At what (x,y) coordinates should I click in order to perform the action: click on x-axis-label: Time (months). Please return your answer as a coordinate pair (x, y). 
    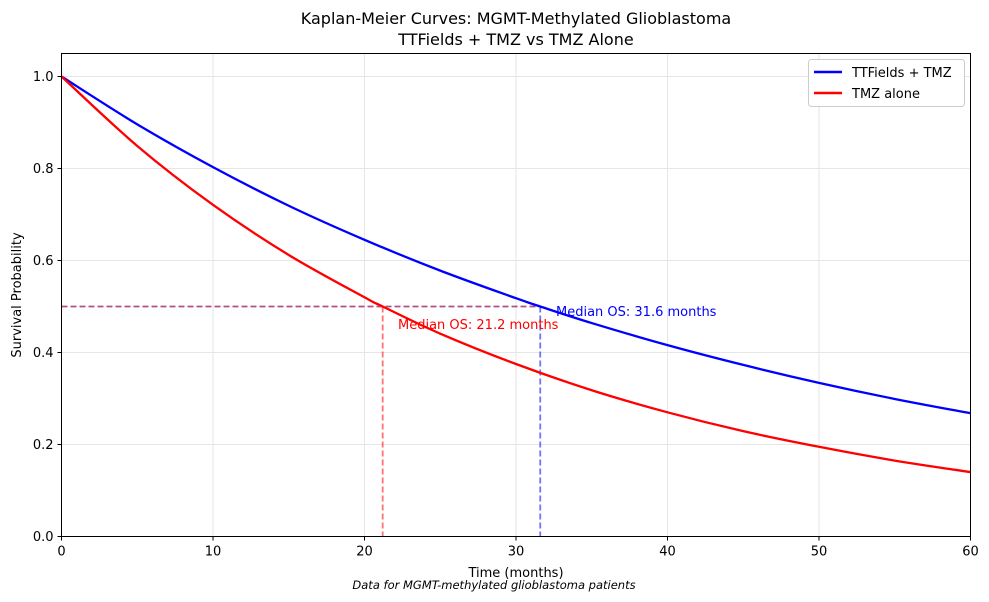
    Looking at the image, I should click on (515, 573).